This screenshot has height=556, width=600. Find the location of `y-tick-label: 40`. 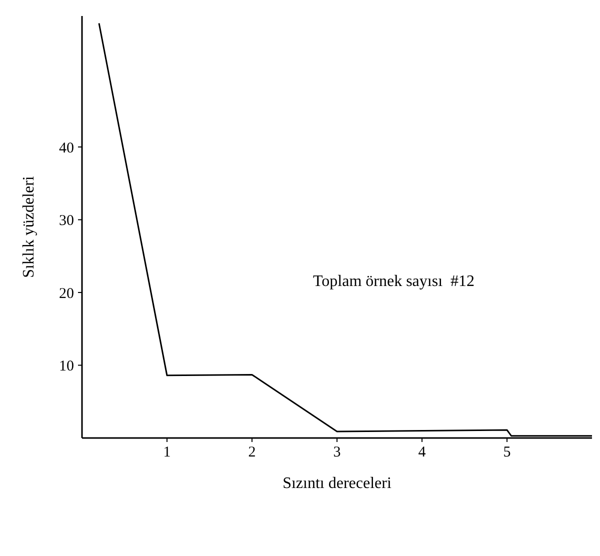

y-tick-label: 40 is located at coordinates (66, 148).